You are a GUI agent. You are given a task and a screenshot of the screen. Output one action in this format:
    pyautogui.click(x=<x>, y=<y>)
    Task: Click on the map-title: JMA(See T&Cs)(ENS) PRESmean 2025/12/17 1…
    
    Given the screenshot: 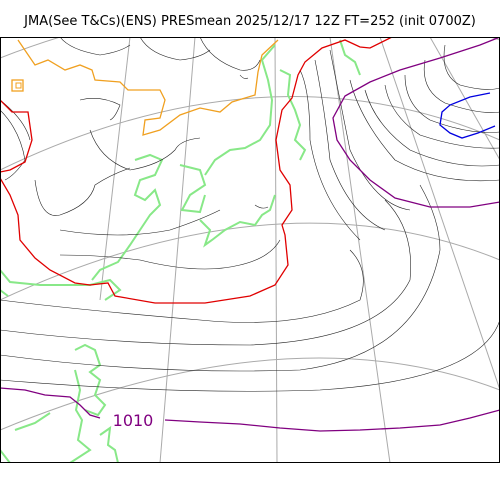 What is the action you would take?
    pyautogui.click(x=250, y=21)
    